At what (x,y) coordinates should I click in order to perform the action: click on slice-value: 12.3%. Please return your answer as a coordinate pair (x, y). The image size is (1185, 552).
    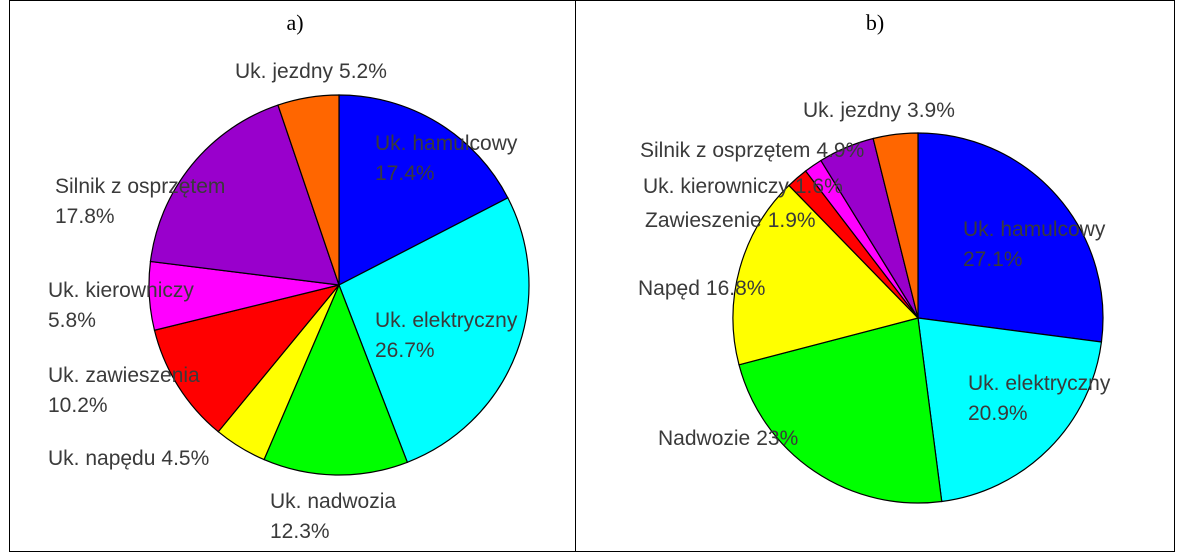
    Looking at the image, I should click on (300, 531).